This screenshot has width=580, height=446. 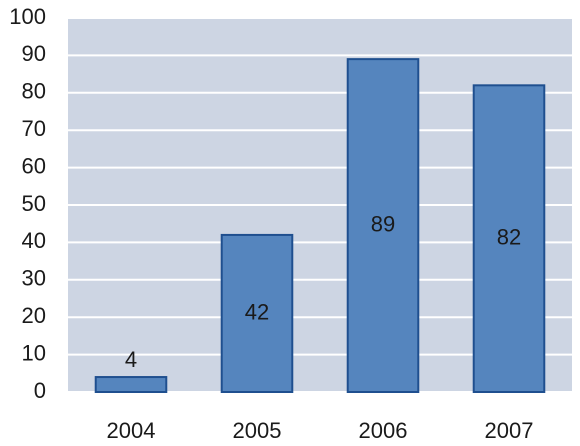 What do you see at coordinates (34, 165) in the screenshot?
I see `y-tick-label: 60` at bounding box center [34, 165].